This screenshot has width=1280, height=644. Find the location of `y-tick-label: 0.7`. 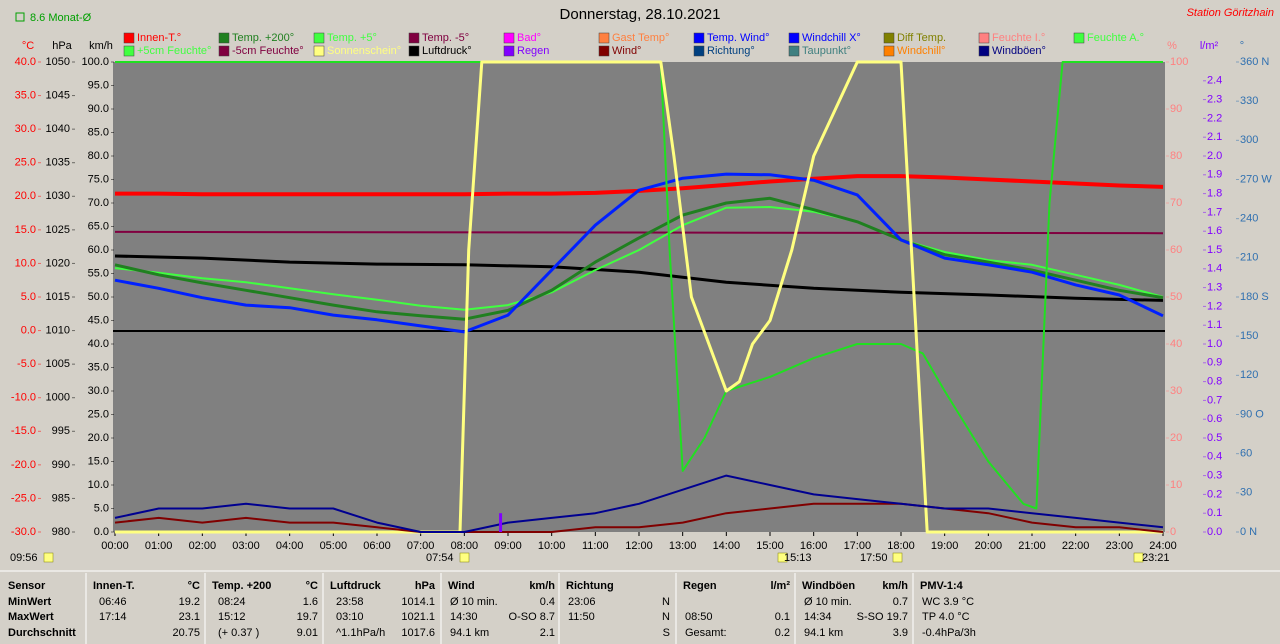

y-tick-label: 0.7 is located at coordinates (1214, 400).